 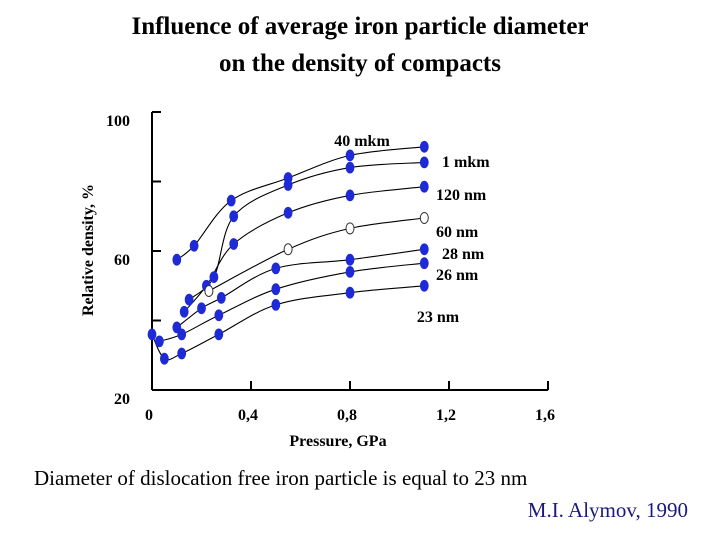 I want to click on series-label-23-nm: 23 nm, so click(x=438, y=317).